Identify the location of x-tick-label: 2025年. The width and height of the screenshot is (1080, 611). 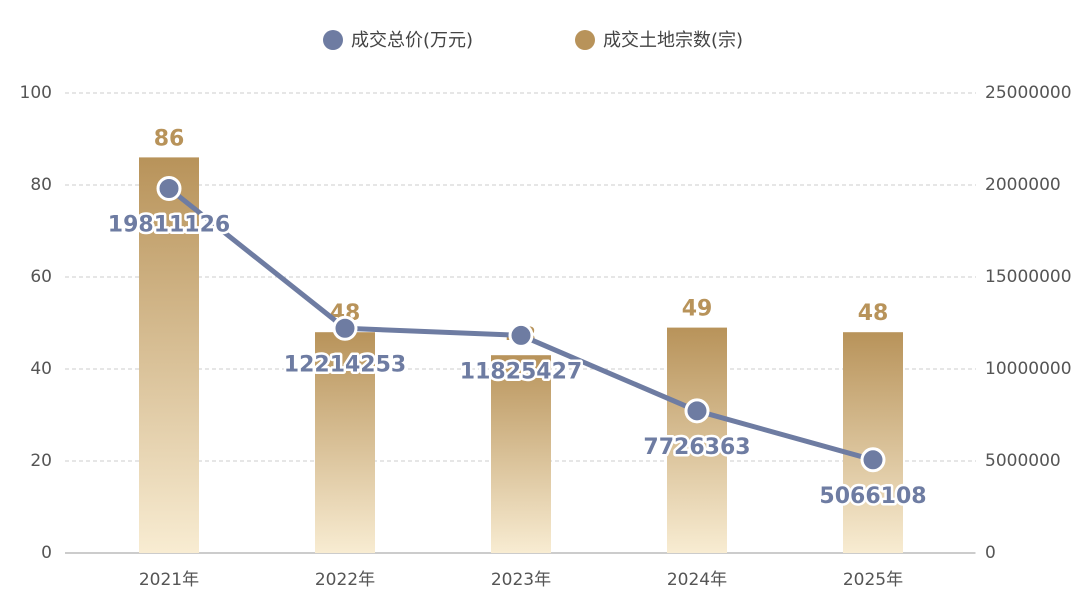
(873, 580).